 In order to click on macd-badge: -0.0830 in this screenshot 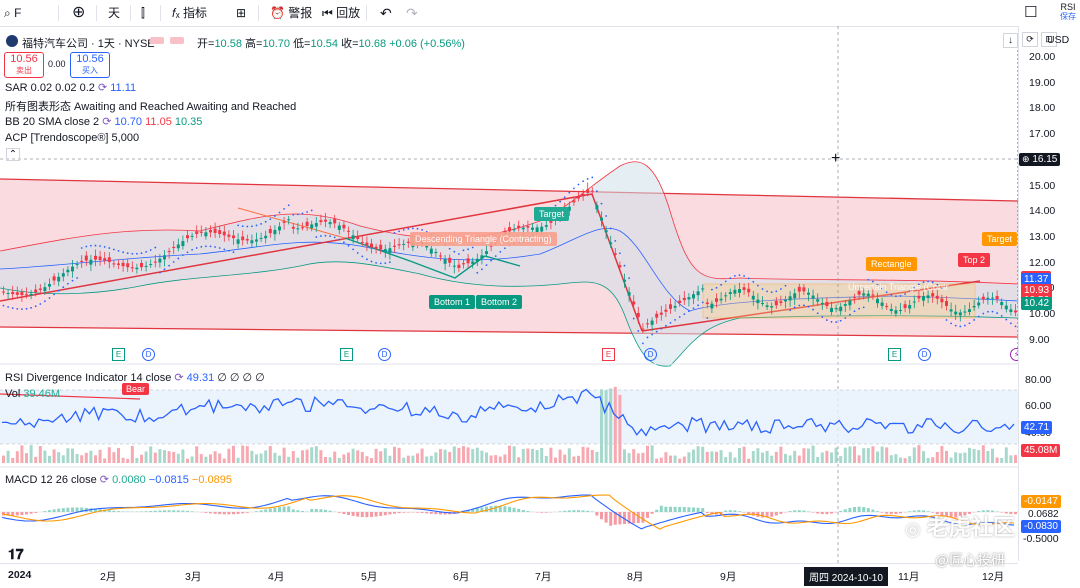, I will do `click(1041, 526)`.